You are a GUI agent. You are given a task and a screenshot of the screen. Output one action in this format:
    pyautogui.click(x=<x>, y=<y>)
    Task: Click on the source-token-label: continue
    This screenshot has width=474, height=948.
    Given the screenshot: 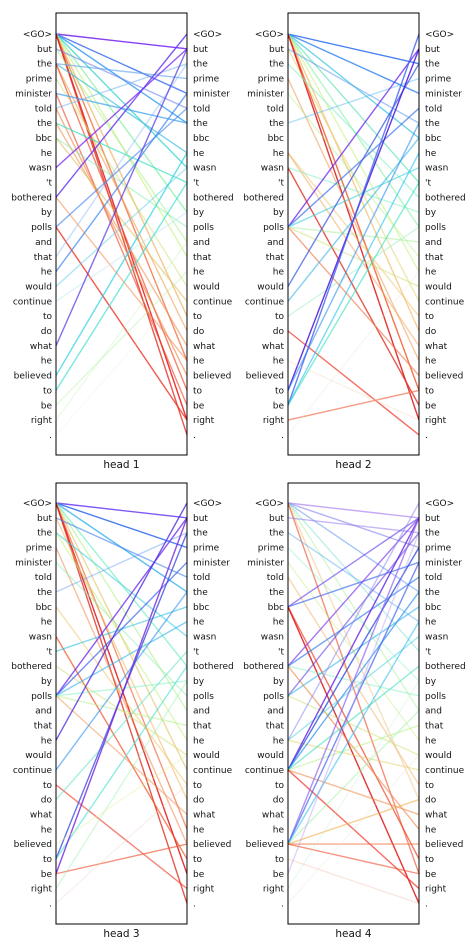 What is the action you would take?
    pyautogui.click(x=265, y=771)
    